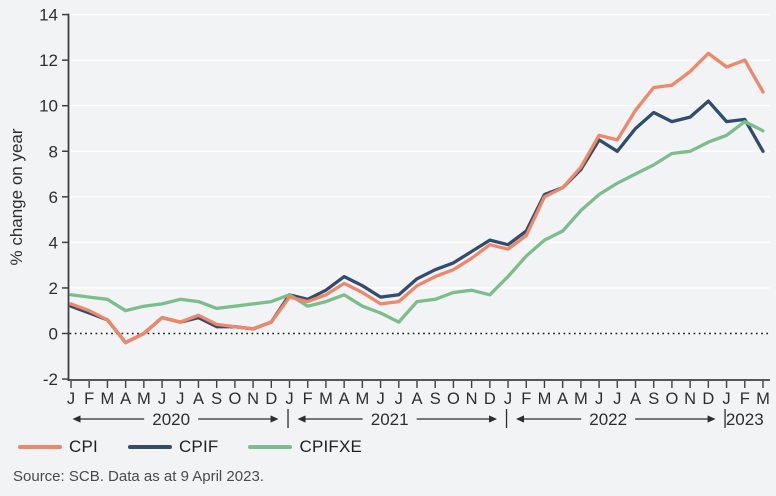  Describe the element at coordinates (331, 446) in the screenshot. I see `legend-label-cpifxe: CPIFXE` at that location.